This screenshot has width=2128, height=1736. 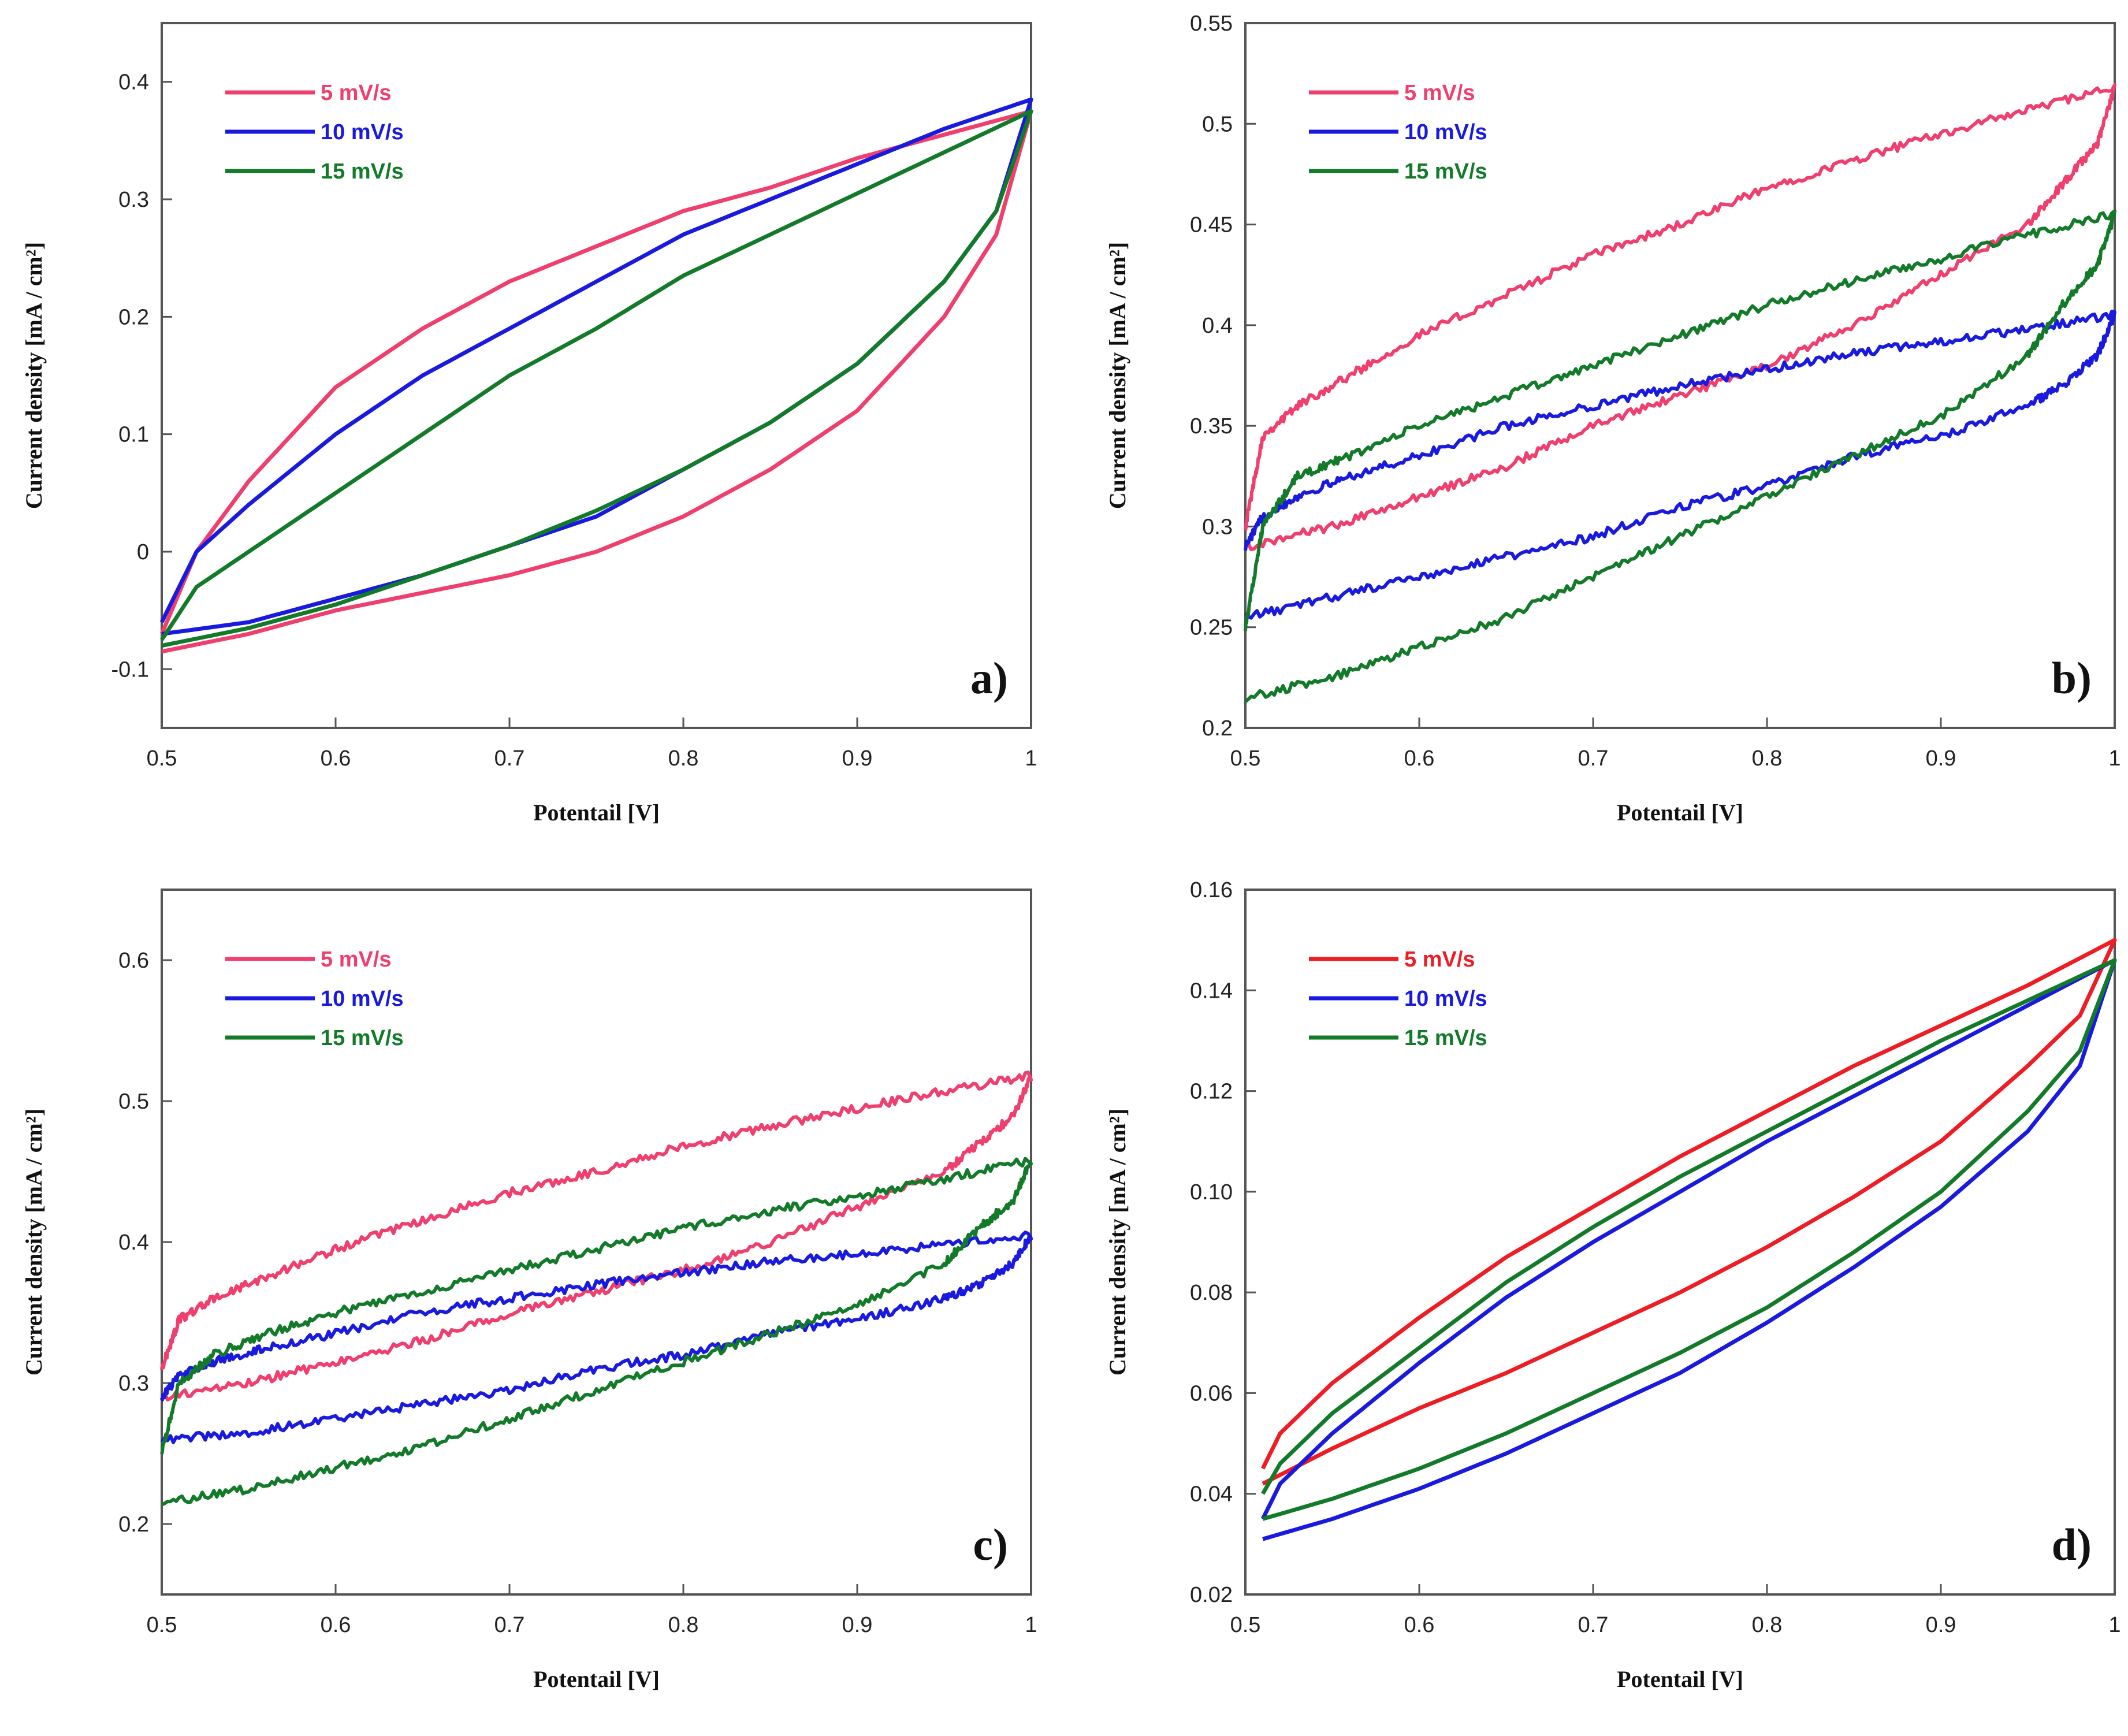 What do you see at coordinates (2072, 1544) in the screenshot?
I see `panel-letter-label: d)` at bounding box center [2072, 1544].